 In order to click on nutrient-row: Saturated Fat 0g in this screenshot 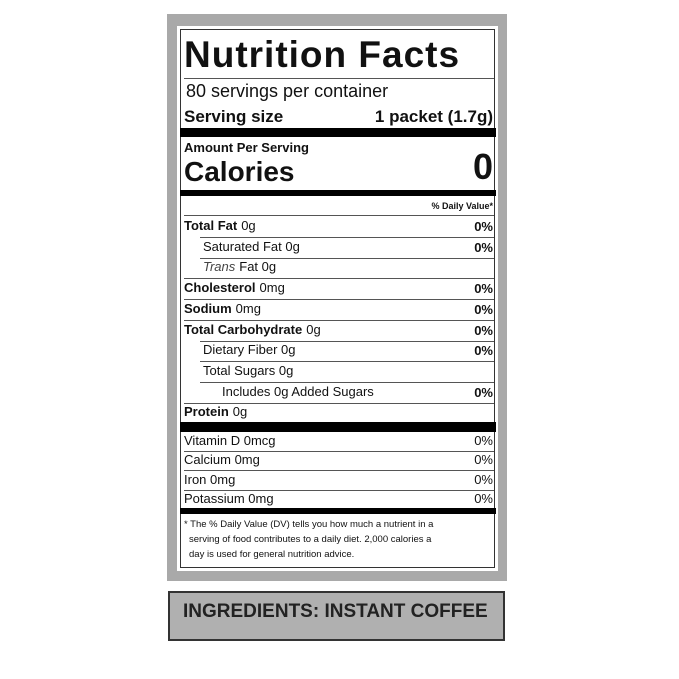, I will do `click(251, 246)`.